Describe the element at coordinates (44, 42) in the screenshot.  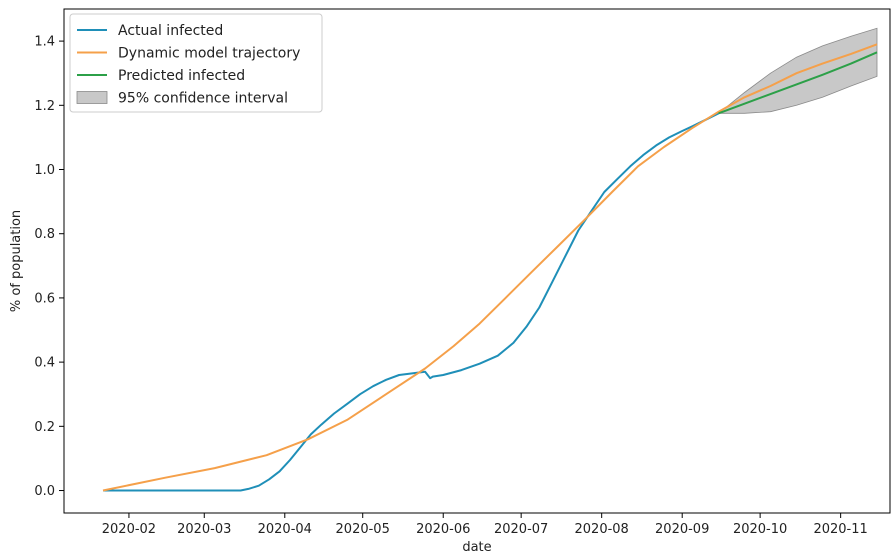
I see `y-tick-label: 1.4` at that location.